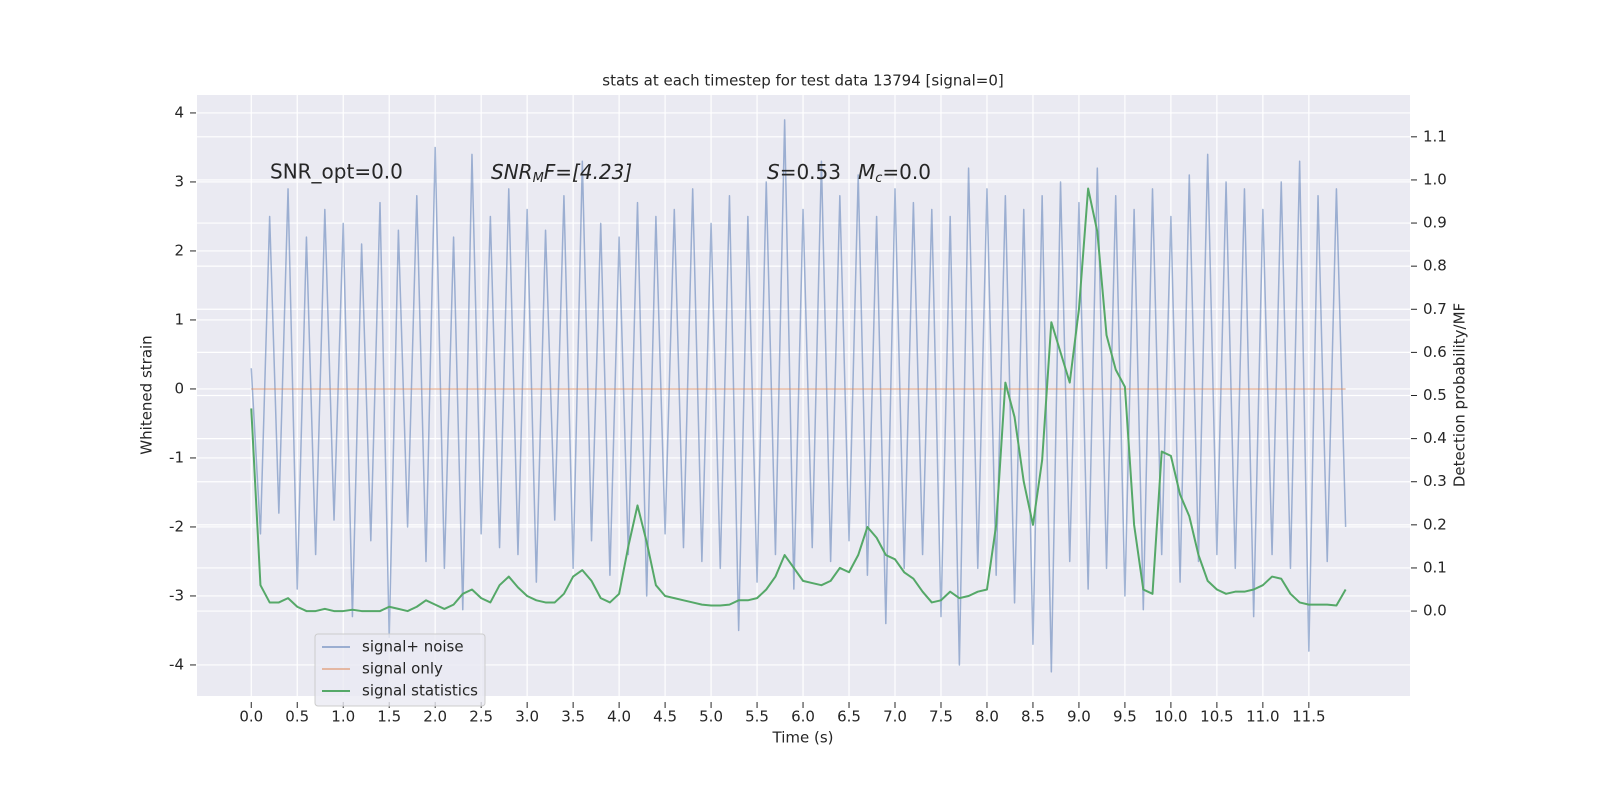 The height and width of the screenshot is (800, 1600). I want to click on annotation-part: F=[4.23], so click(588, 172).